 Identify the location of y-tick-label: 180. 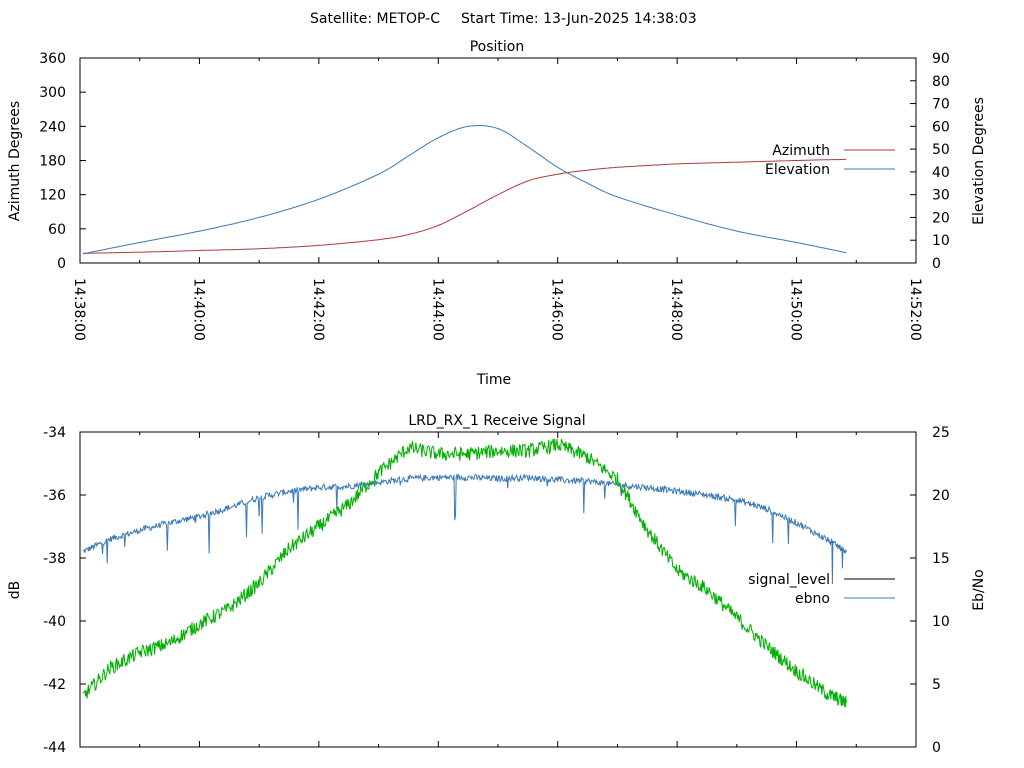
(52, 162).